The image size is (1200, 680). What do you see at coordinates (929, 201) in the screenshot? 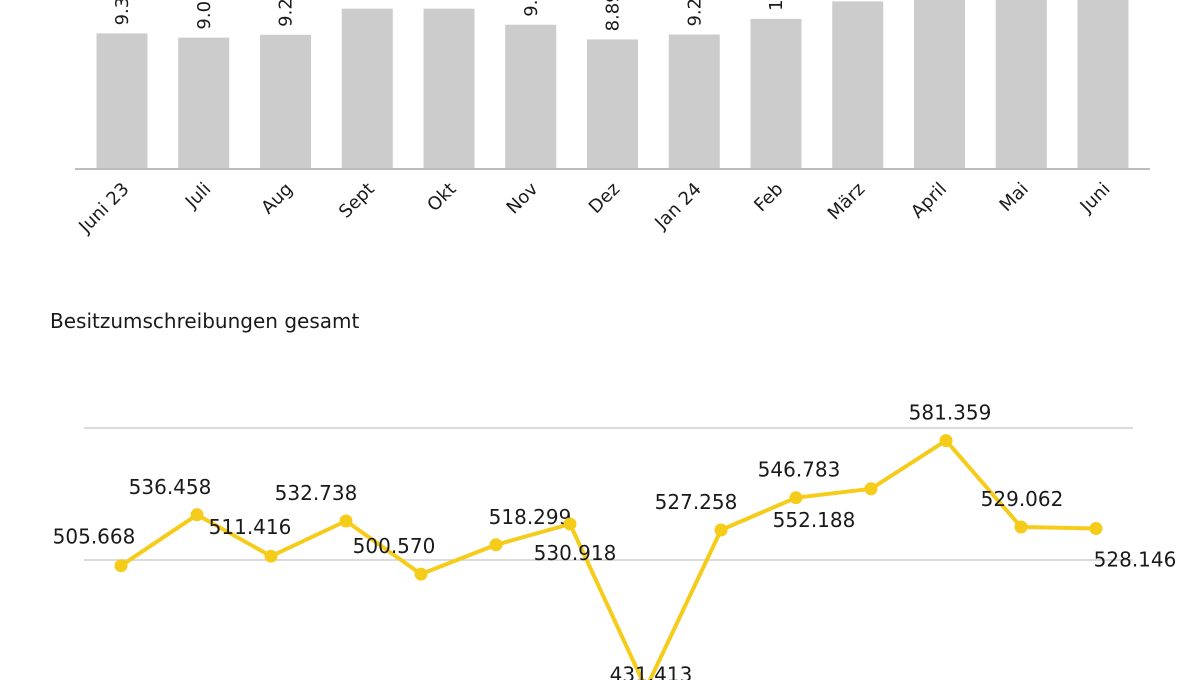
I see `bar-tick-label-10: April` at bounding box center [929, 201].